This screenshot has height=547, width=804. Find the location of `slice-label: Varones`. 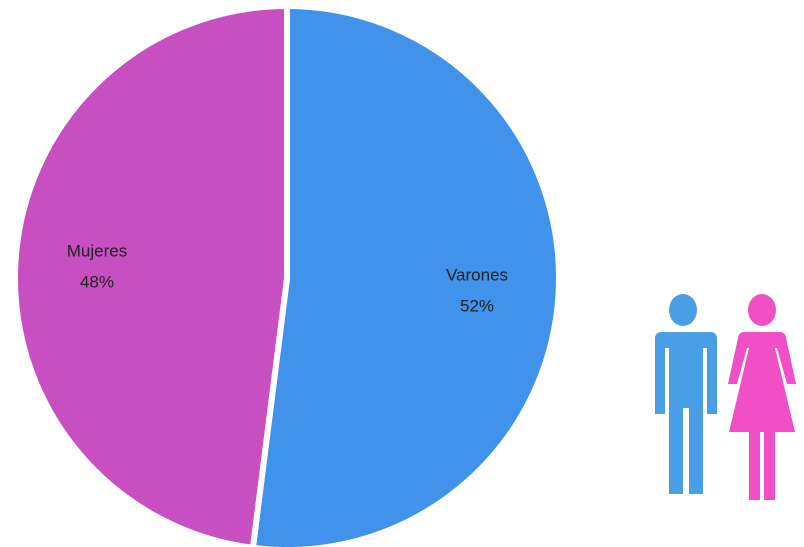

slice-label: Varones is located at coordinates (477, 274).